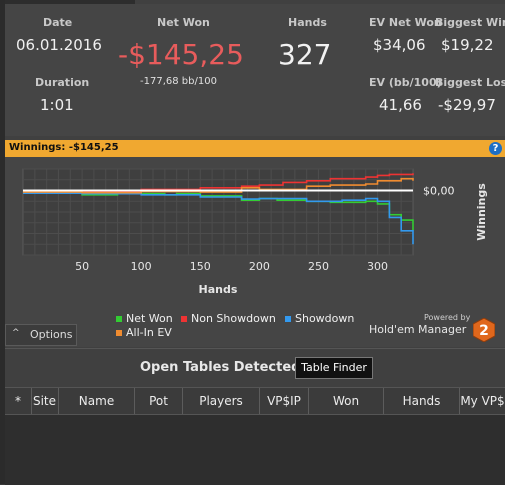  What do you see at coordinates (470, 82) in the screenshot?
I see `biggest-loss-label: Biggest Loss` at bounding box center [470, 82].